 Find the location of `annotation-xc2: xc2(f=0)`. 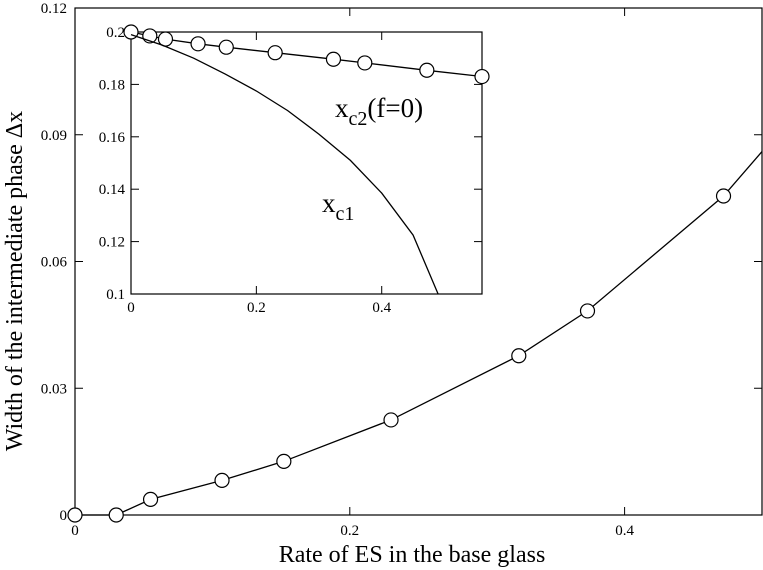

annotation-xc2: xc2(f=0) is located at coordinates (379, 111).